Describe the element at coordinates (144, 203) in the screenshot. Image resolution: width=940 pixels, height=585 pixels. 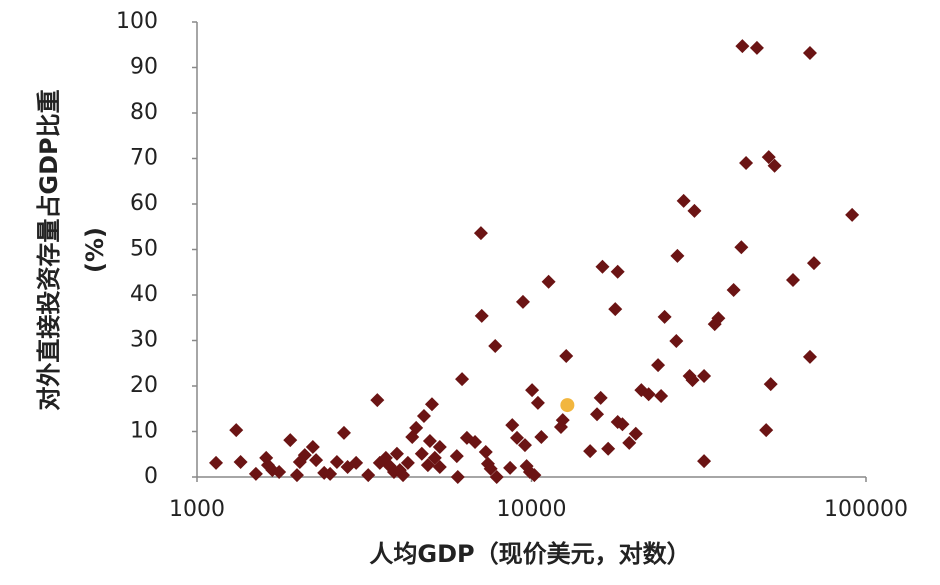
I see `y-tick-label: 60` at that location.